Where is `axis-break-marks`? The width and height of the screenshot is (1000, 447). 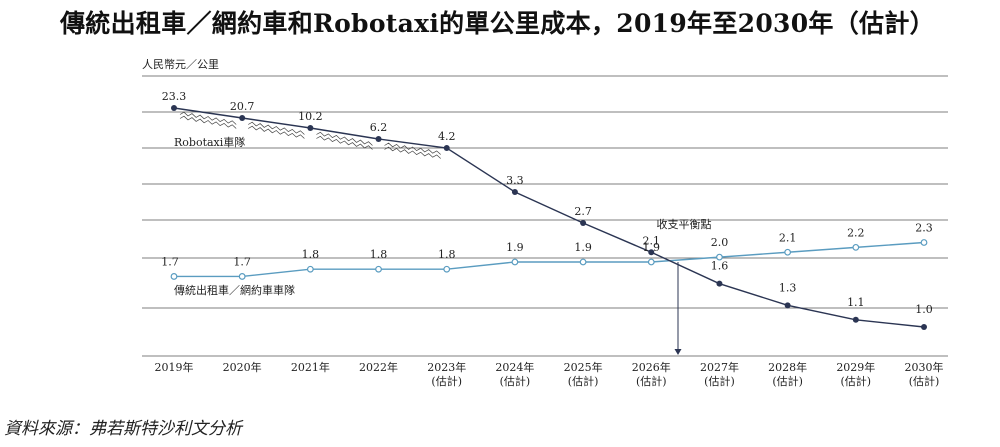
axis-break-marks is located at coordinates (310, 135).